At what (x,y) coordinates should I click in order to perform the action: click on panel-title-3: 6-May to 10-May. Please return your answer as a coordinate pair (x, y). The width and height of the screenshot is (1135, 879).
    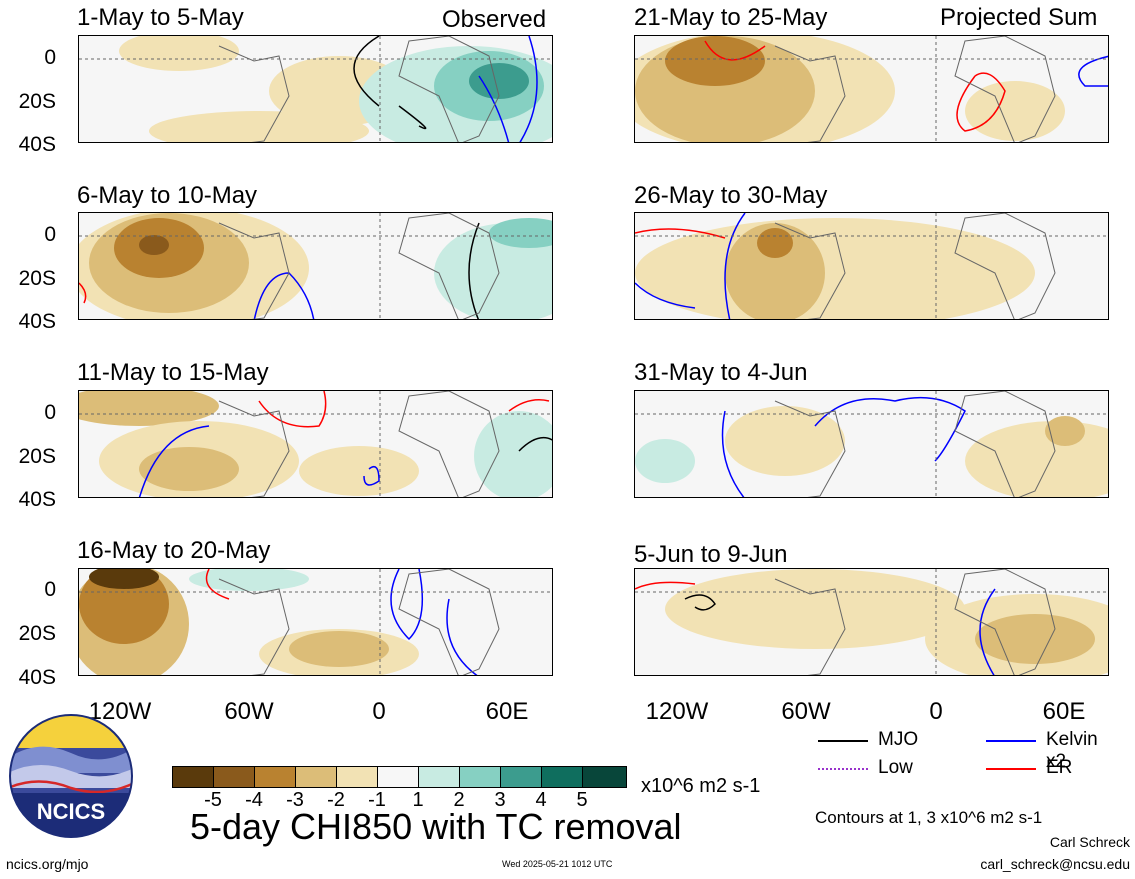
    Looking at the image, I should click on (167, 195).